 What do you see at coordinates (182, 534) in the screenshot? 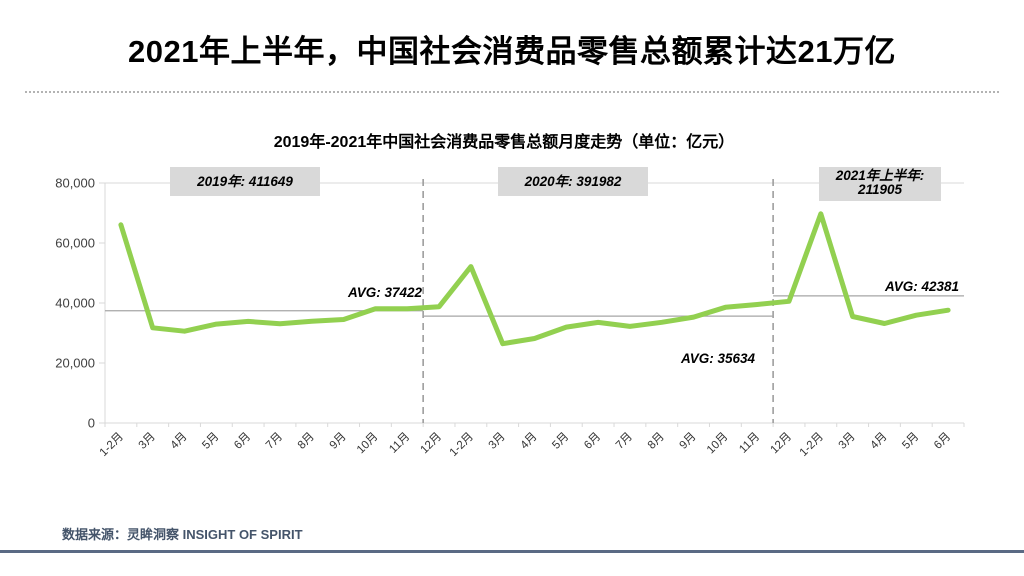
I see `data-source-note: 数据来源：灵眸洞察 INSIGHT OF SPIRIT` at bounding box center [182, 534].